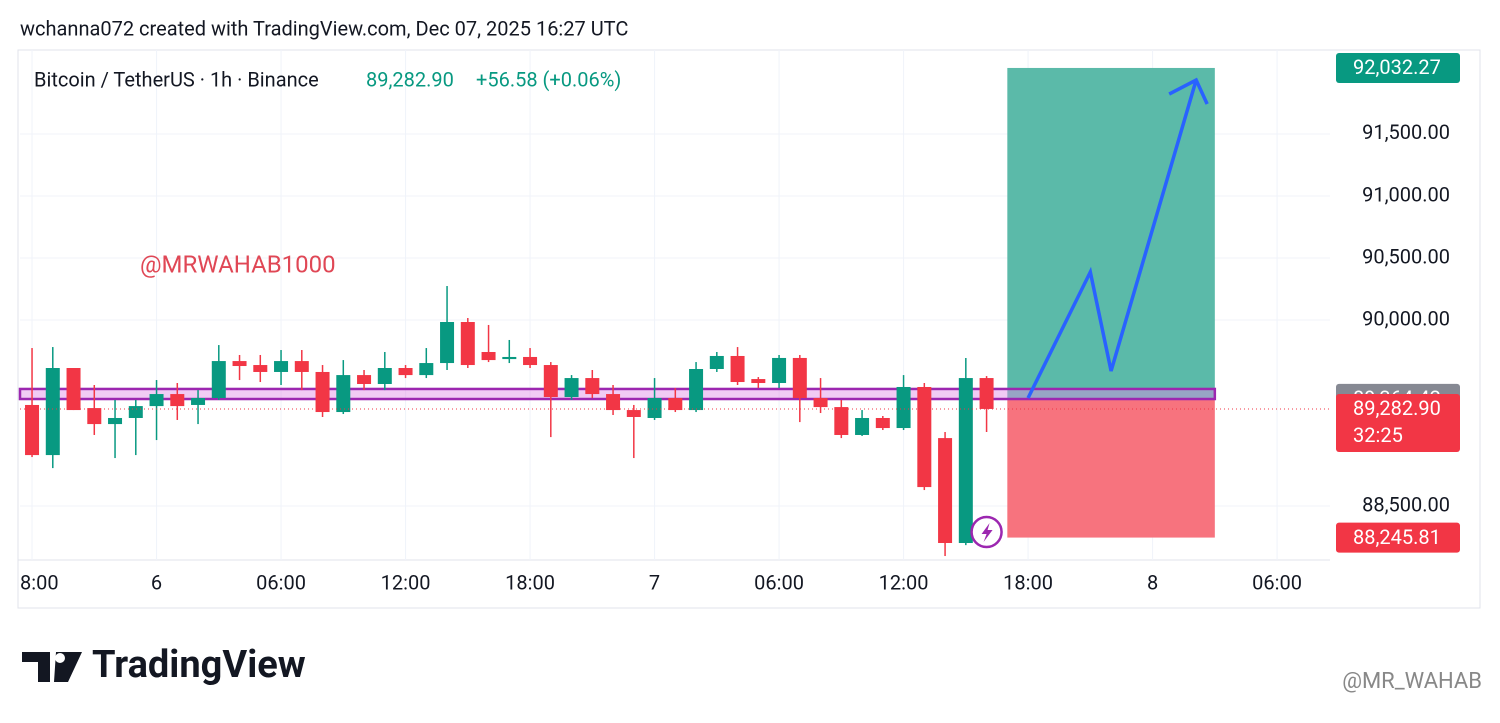  What do you see at coordinates (1188, 91) in the screenshot?
I see `arrow-head` at bounding box center [1188, 91].